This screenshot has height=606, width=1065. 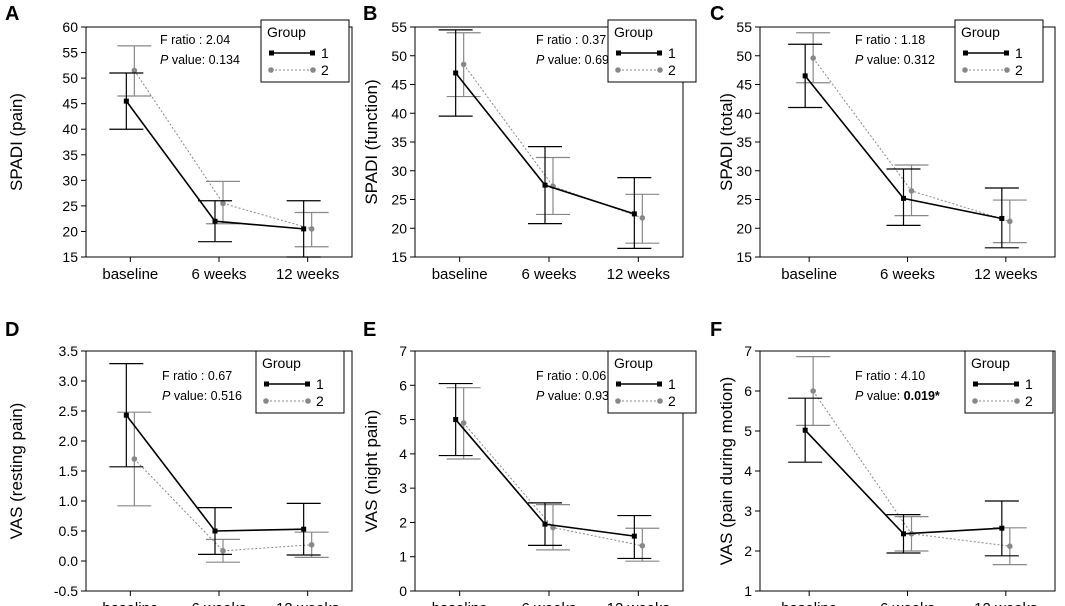 I want to click on y-axis-label: SPADI (function), so click(x=371, y=141).